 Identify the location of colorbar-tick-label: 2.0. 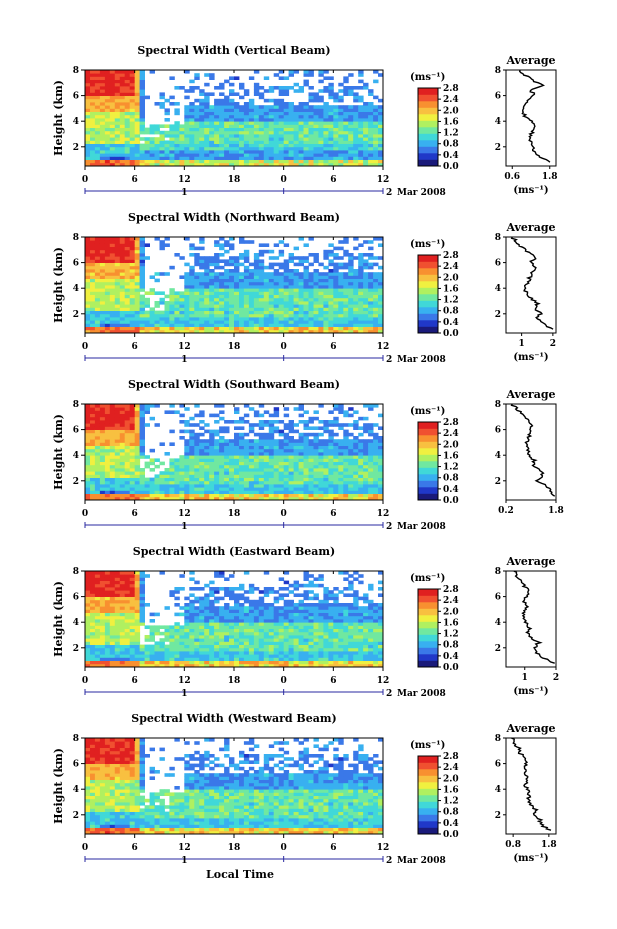
(451, 111).